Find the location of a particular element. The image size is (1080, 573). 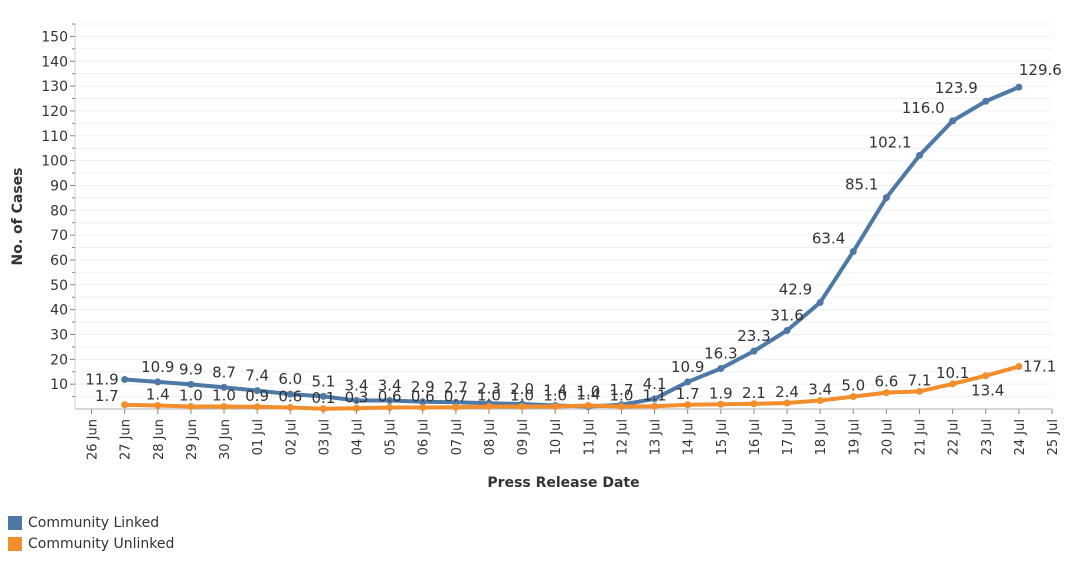

x-tick-label: 28 Jun is located at coordinates (159, 439).